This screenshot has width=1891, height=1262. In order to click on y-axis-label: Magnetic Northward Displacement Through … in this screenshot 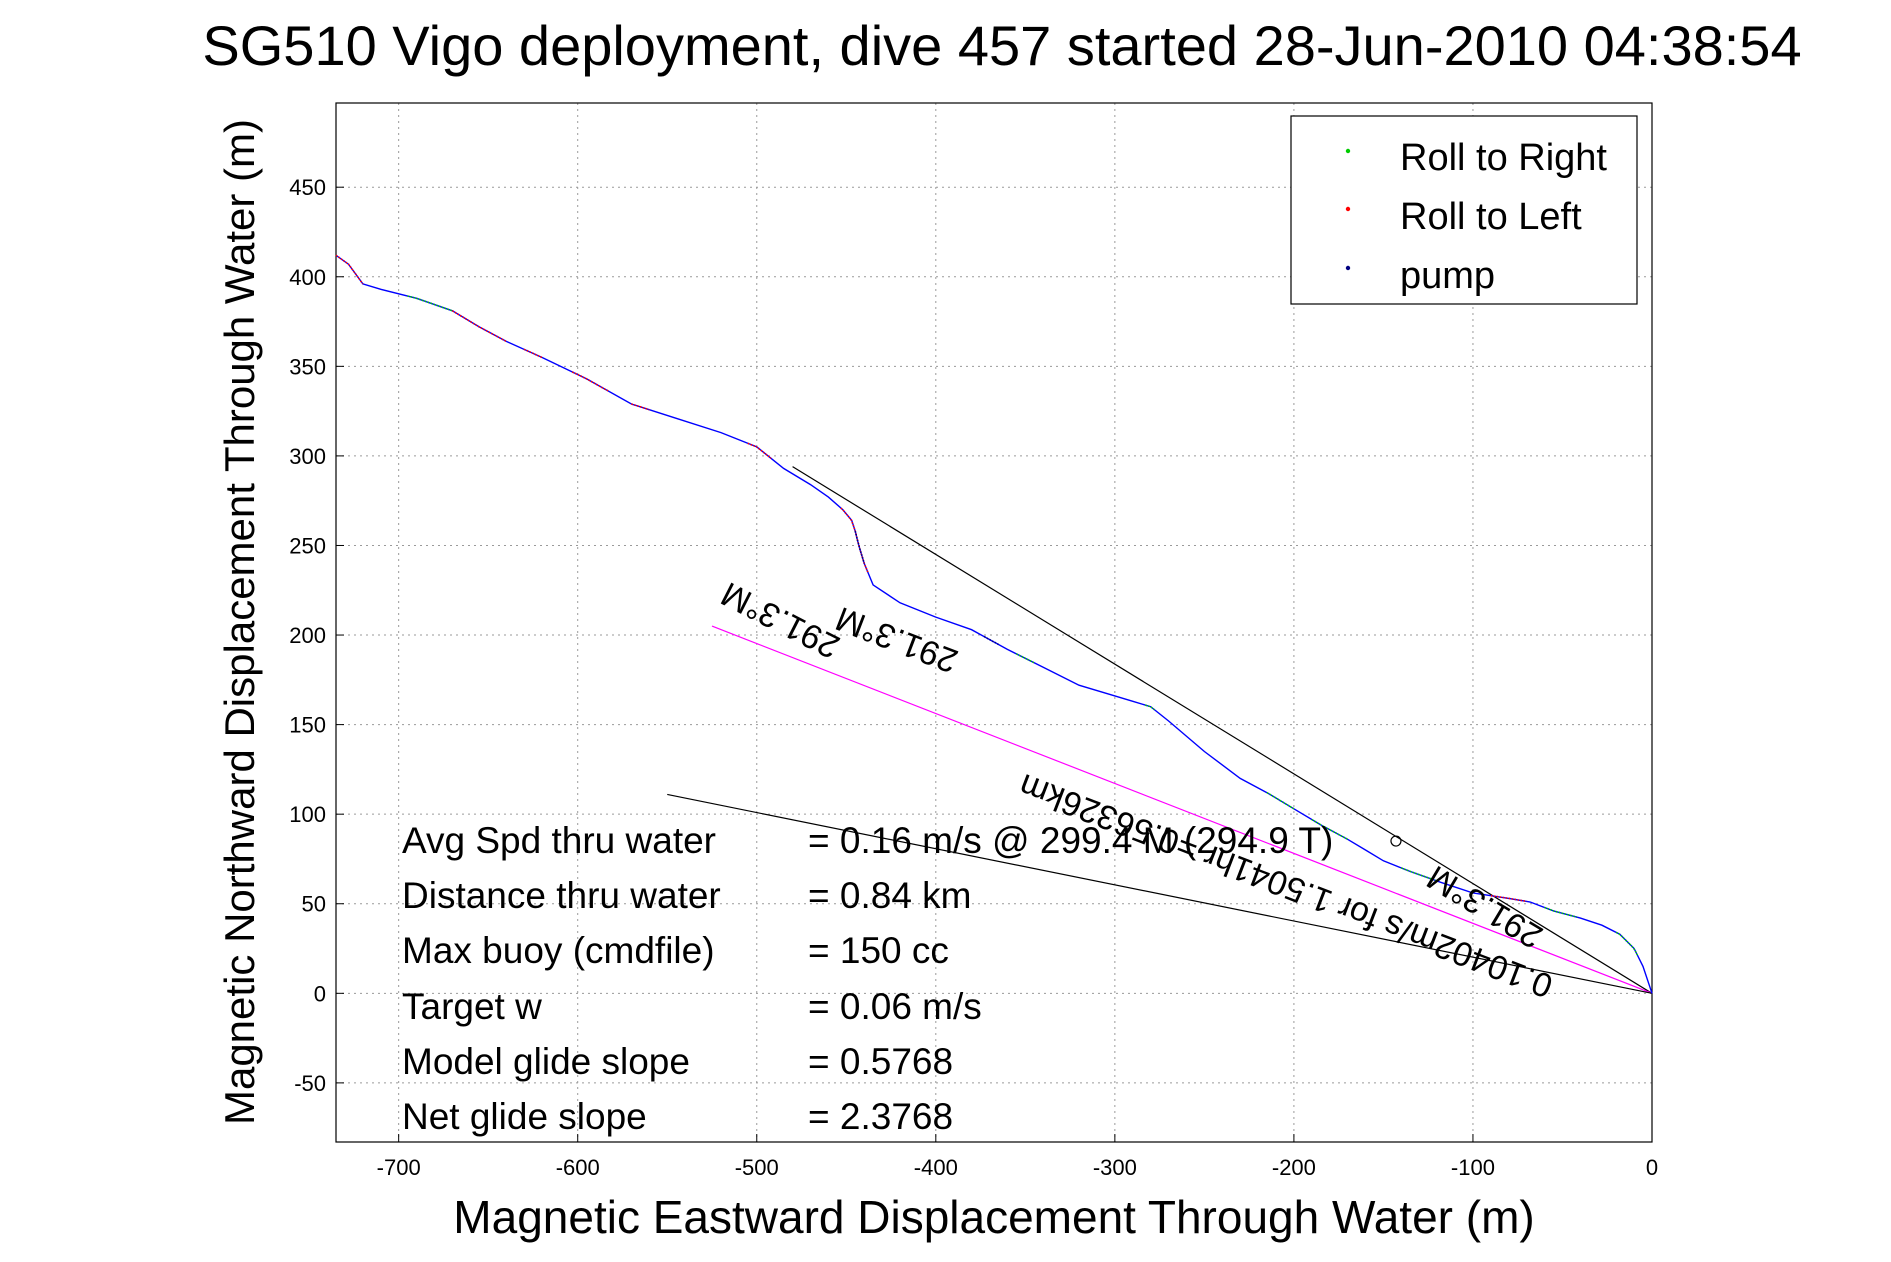, I will do `click(239, 622)`.